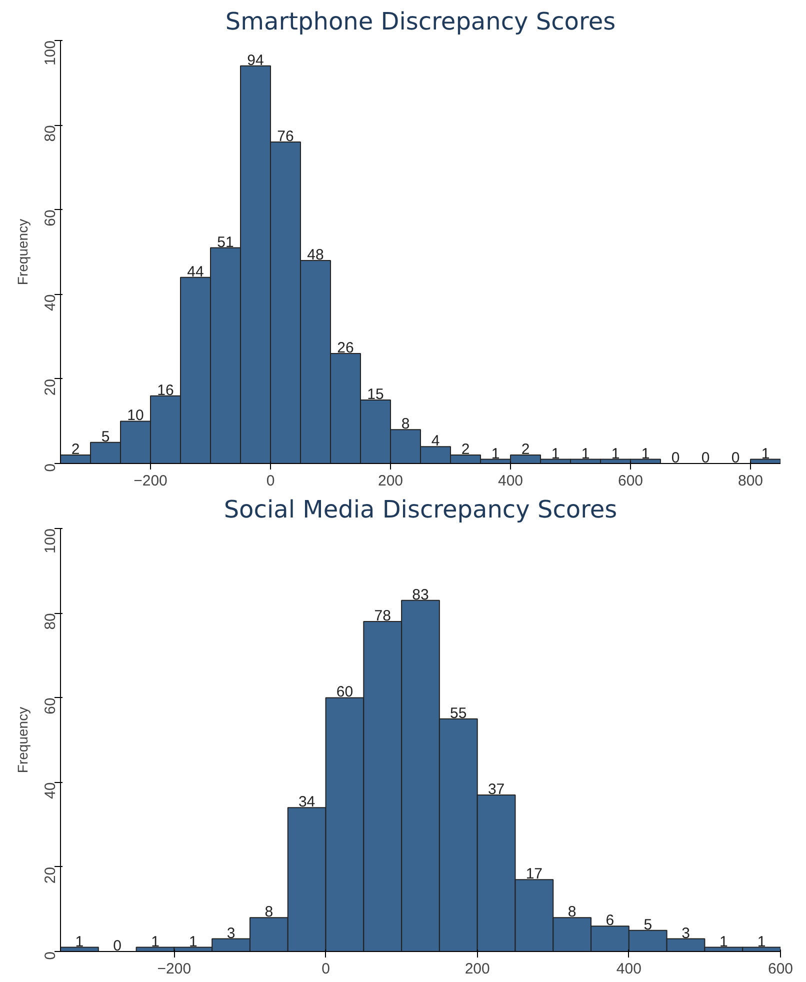 The width and height of the screenshot is (806, 982). I want to click on data-label: 83, so click(420, 595).